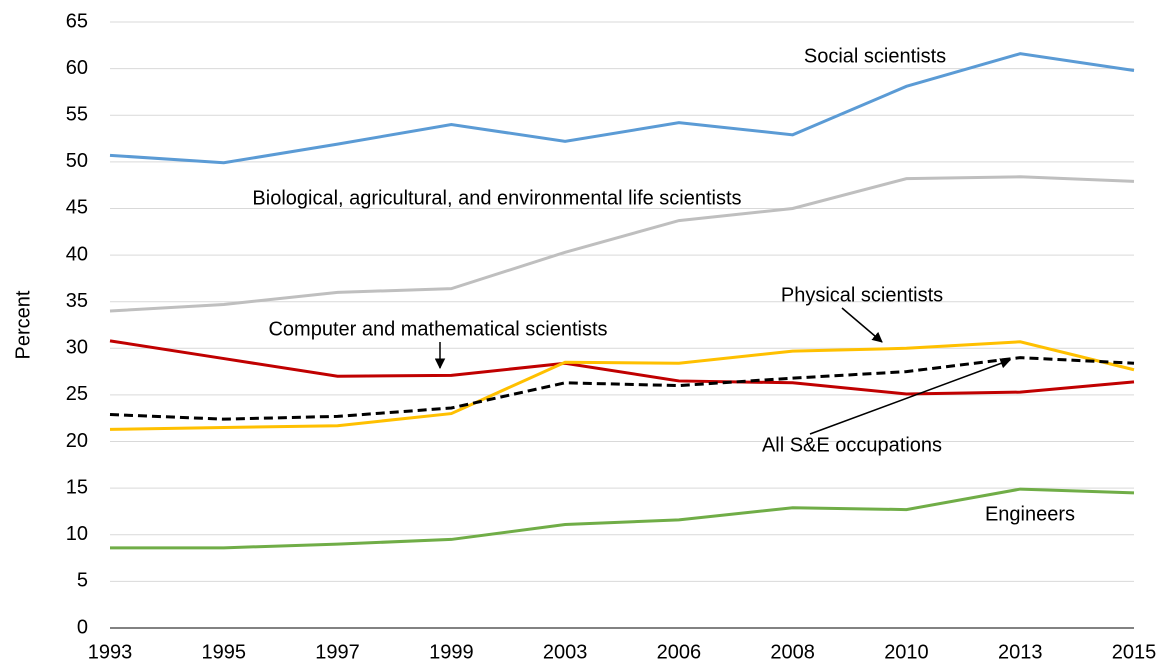 The width and height of the screenshot is (1174, 669). I want to click on y-tick-label: 40, so click(77, 254).